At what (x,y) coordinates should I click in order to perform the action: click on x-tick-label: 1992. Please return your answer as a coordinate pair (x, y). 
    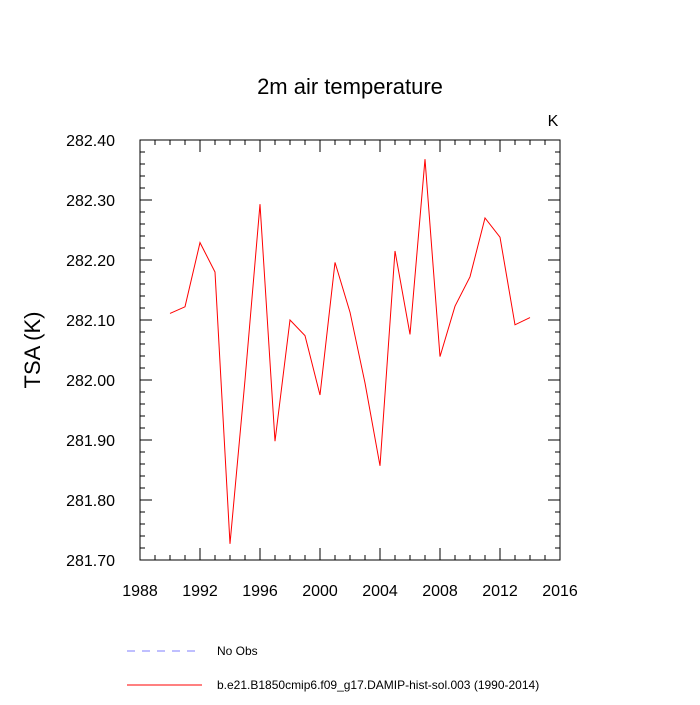
    Looking at the image, I should click on (200, 591).